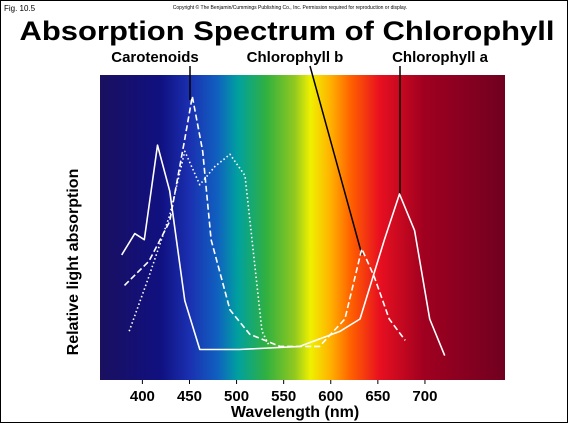  Describe the element at coordinates (73, 262) in the screenshot. I see `y-axis-label: Relative light absorption` at that location.